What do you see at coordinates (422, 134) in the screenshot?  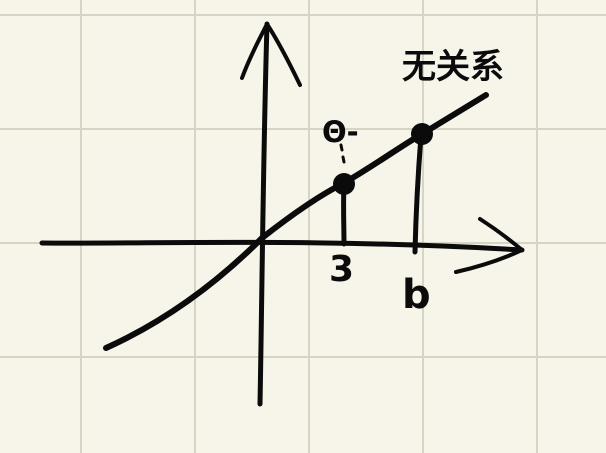 I see `point-at-b` at bounding box center [422, 134].